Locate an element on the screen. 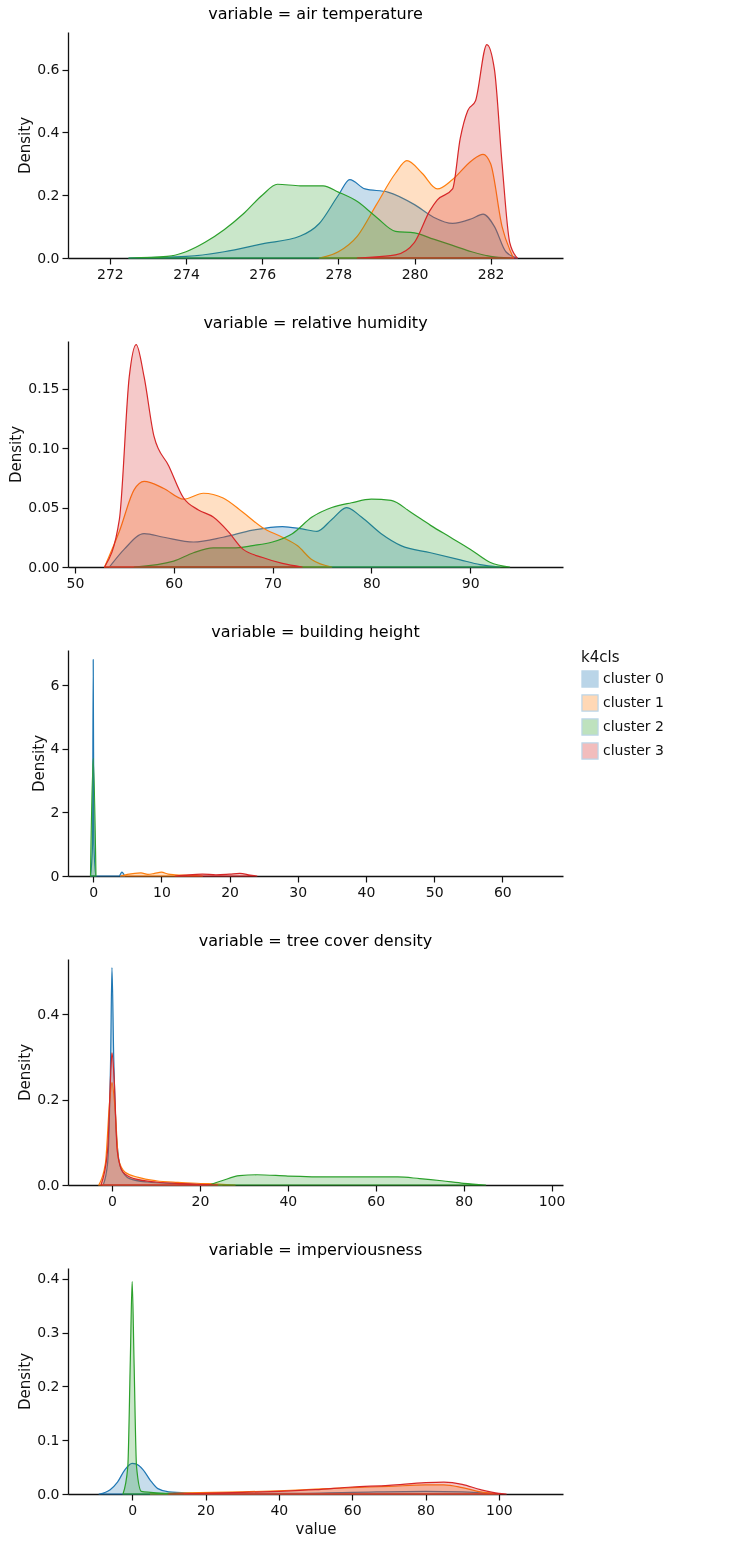 The height and width of the screenshot is (1565, 747). x-tick-label: 90 is located at coordinates (470, 582).